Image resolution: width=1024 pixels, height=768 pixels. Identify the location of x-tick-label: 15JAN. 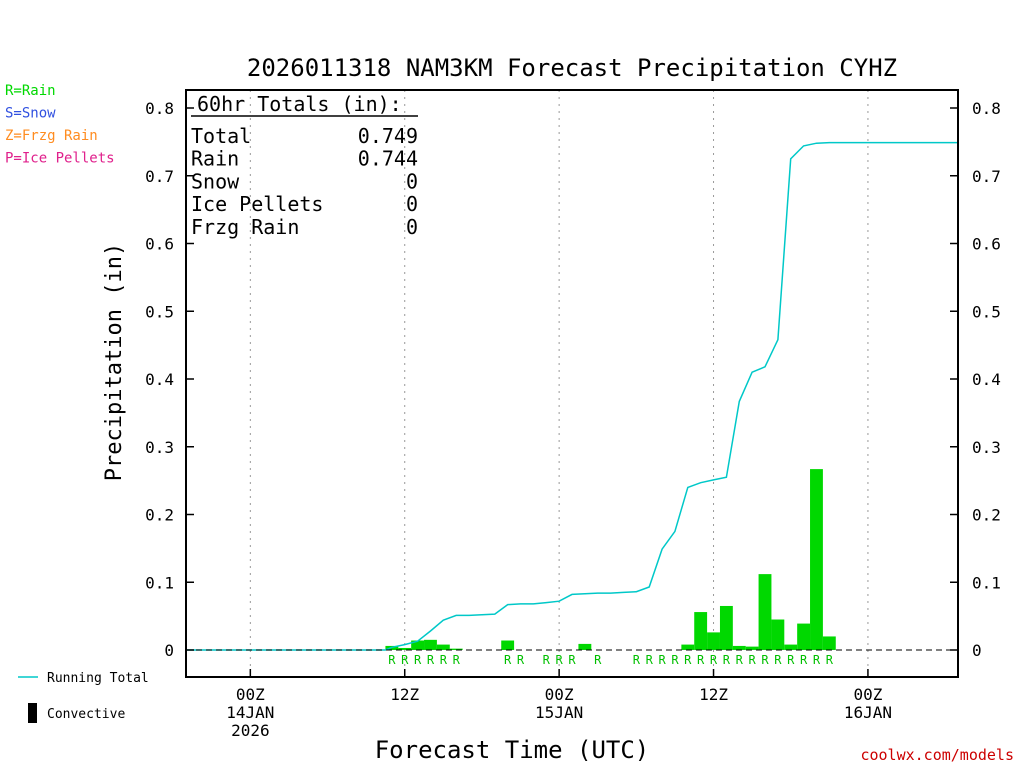
(559, 712).